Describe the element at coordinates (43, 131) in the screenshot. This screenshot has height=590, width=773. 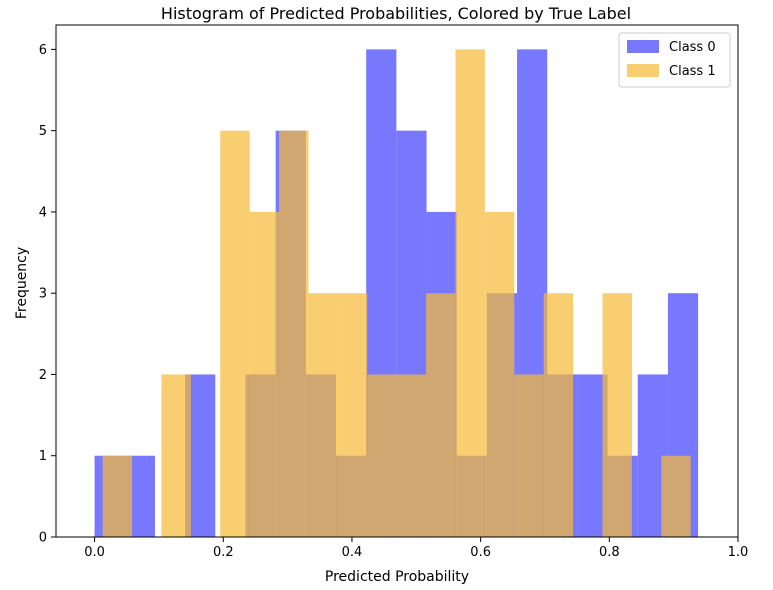
I see `y-tick-label: 5` at that location.